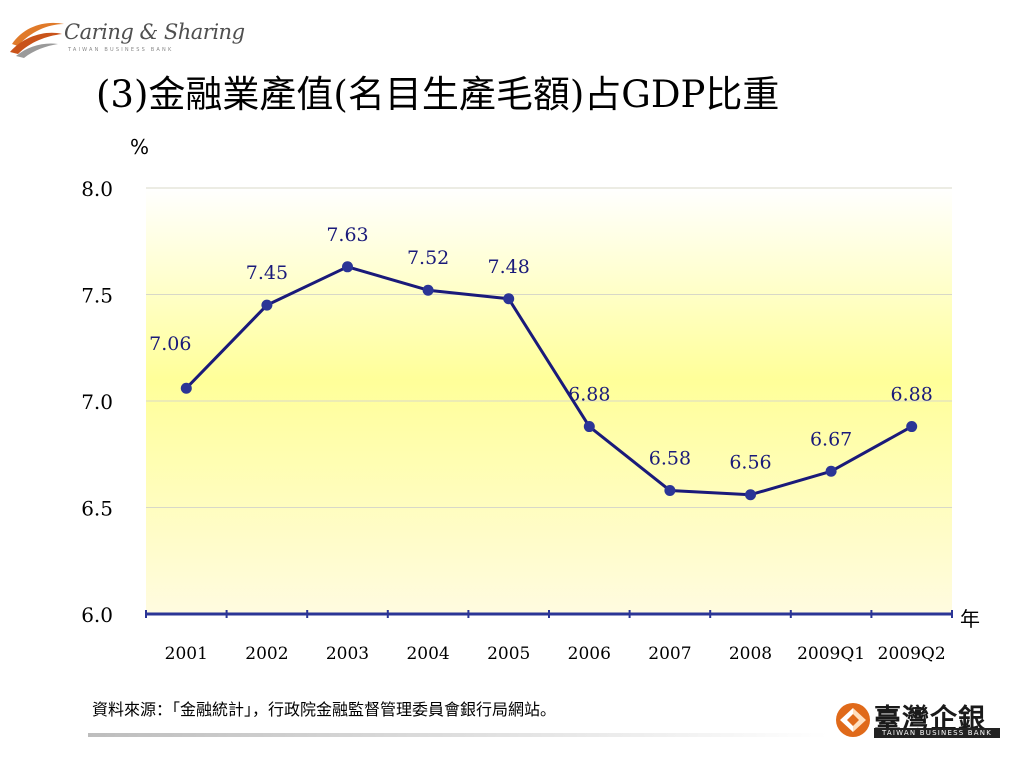 The height and width of the screenshot is (761, 1024). I want to click on x-tick-label: 2004, so click(427, 654).